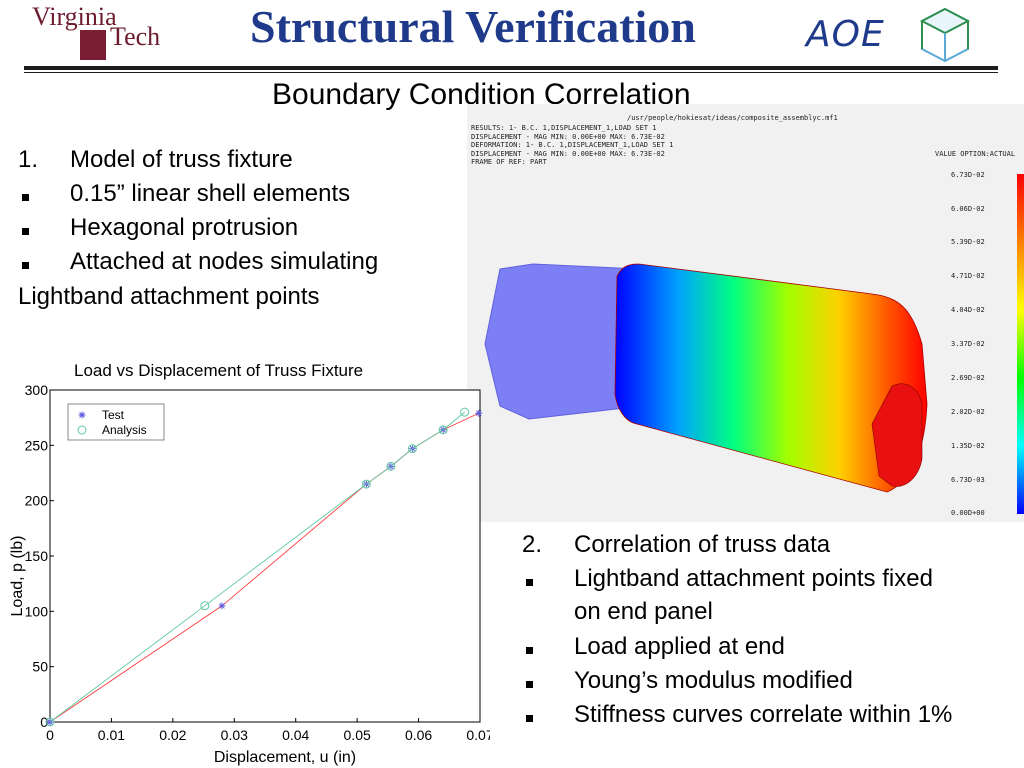  Describe the element at coordinates (771, 378) in the screenshot. I see `truss-body` at that location.